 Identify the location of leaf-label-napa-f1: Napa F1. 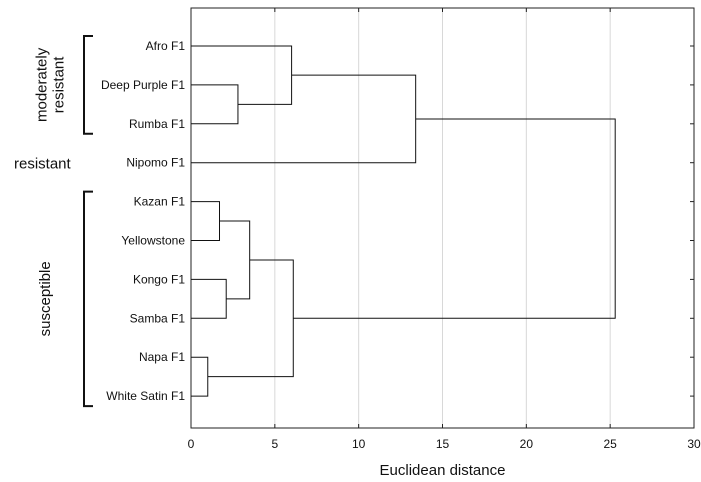
(162, 357).